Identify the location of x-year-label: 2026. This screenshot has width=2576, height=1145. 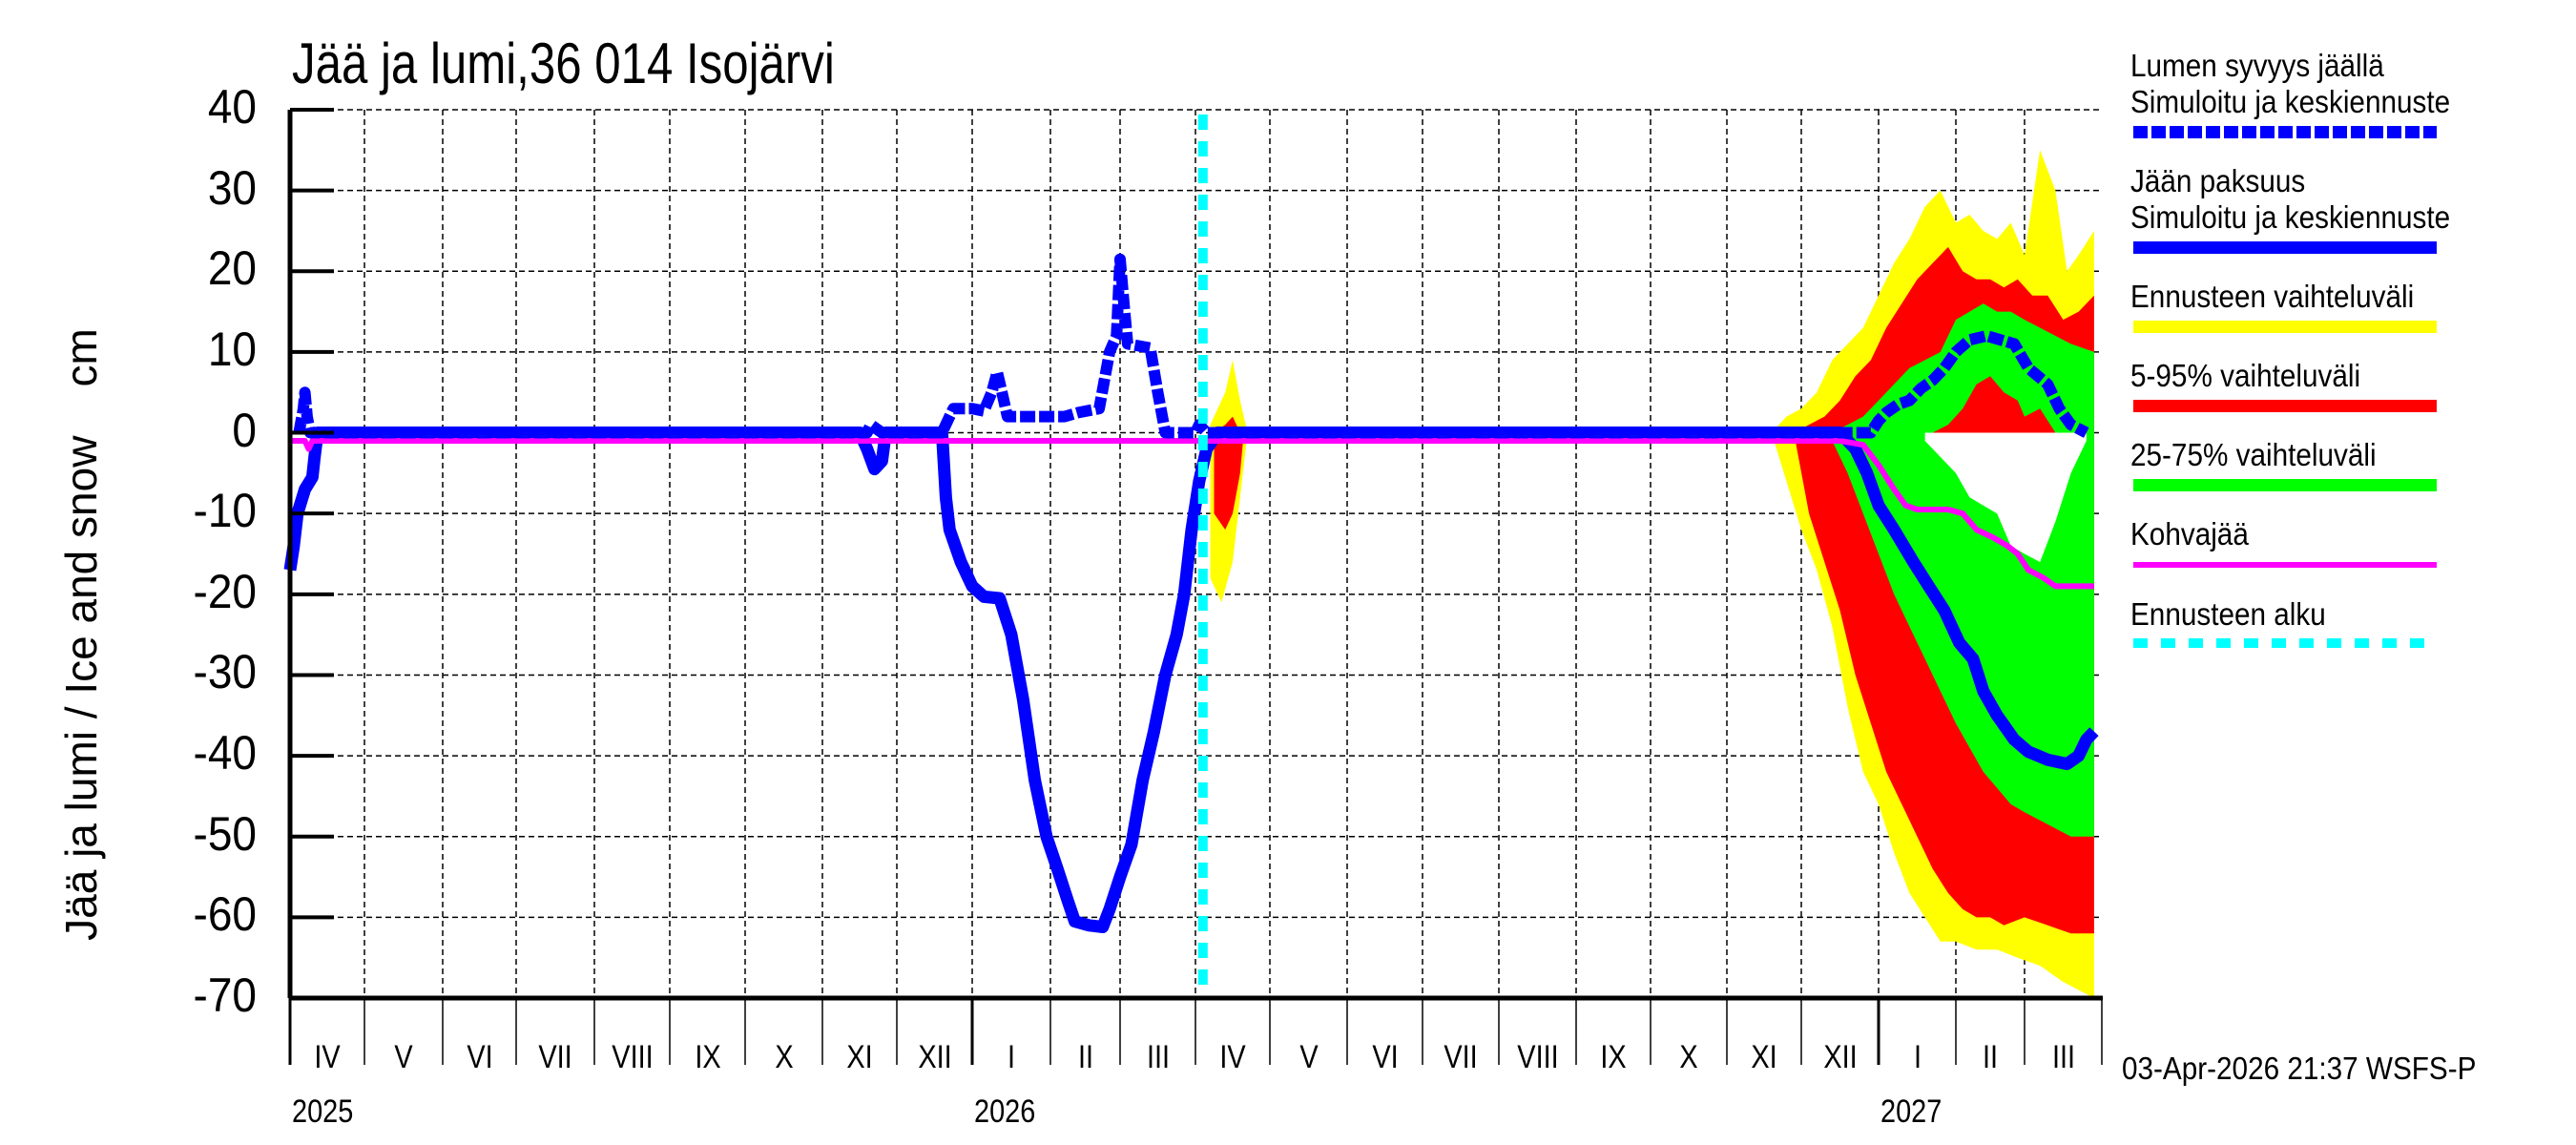
(1005, 1112).